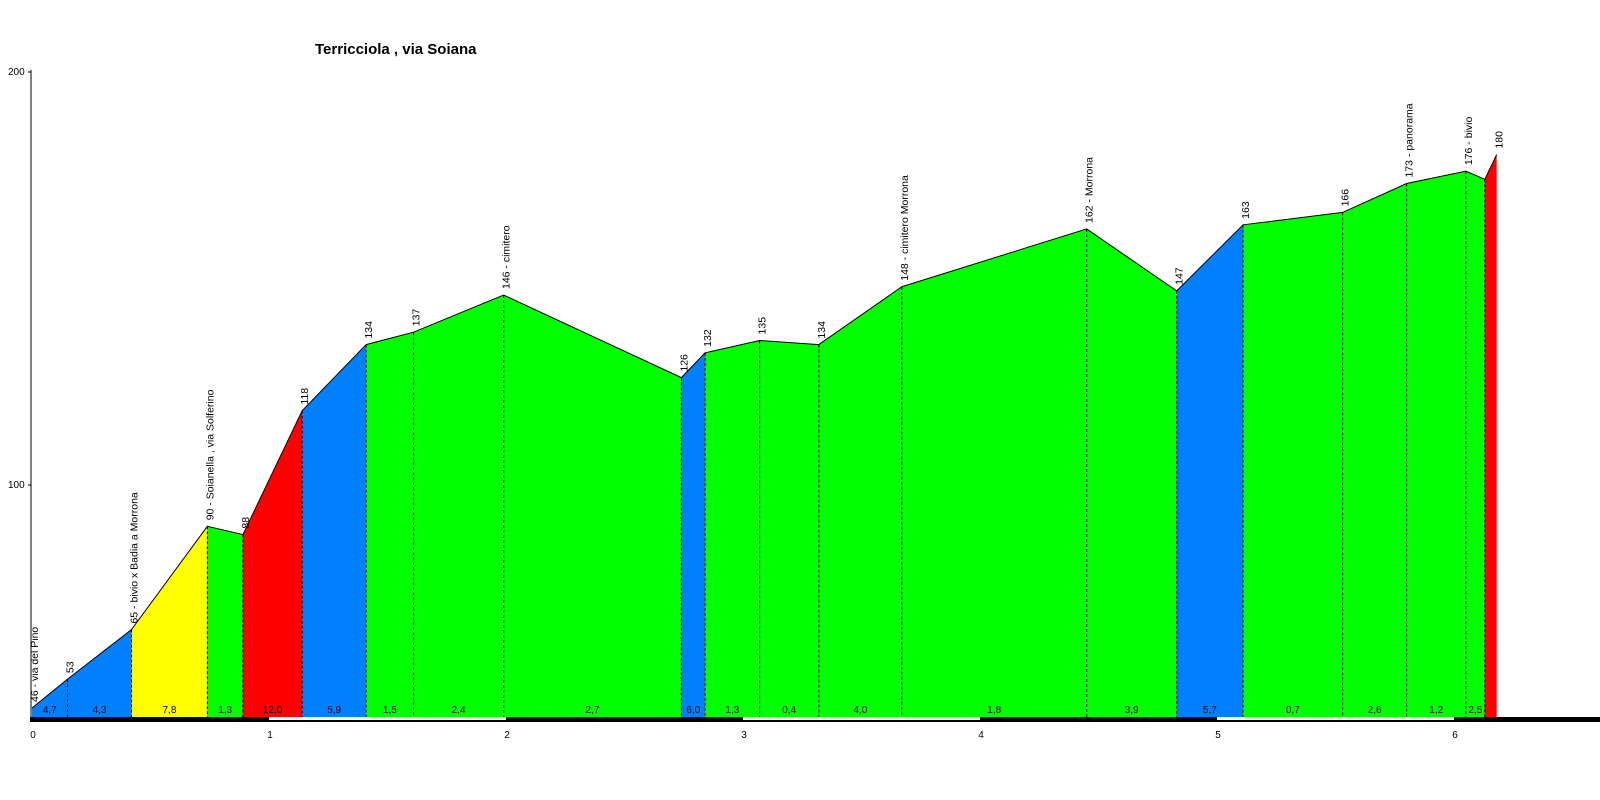 The image size is (1600, 800). I want to click on distance-bar, so click(815, 719).